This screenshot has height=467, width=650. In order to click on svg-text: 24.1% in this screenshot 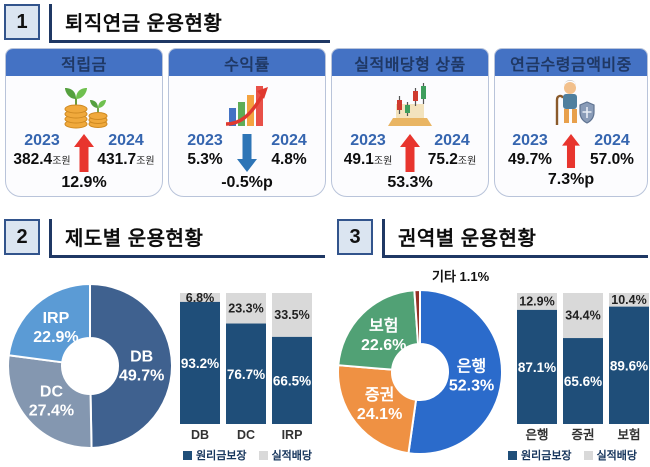, I will do `click(379, 414)`.